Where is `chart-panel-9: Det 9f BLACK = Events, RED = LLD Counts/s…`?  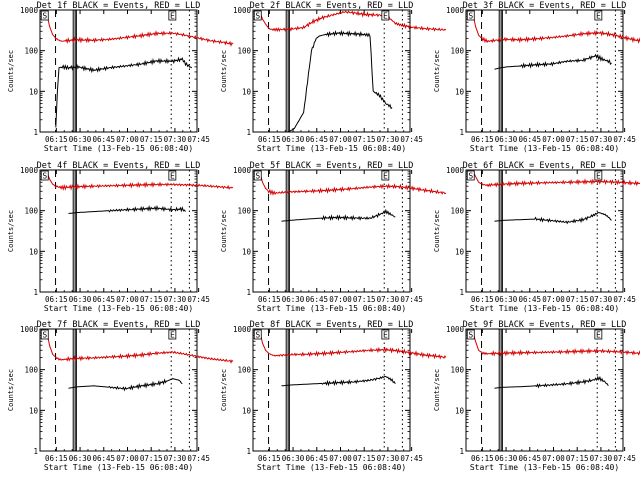
chart-panel-9: Det 9f BLACK = Events, RED = LLD Counts/s… is located at coordinates (536, 396).